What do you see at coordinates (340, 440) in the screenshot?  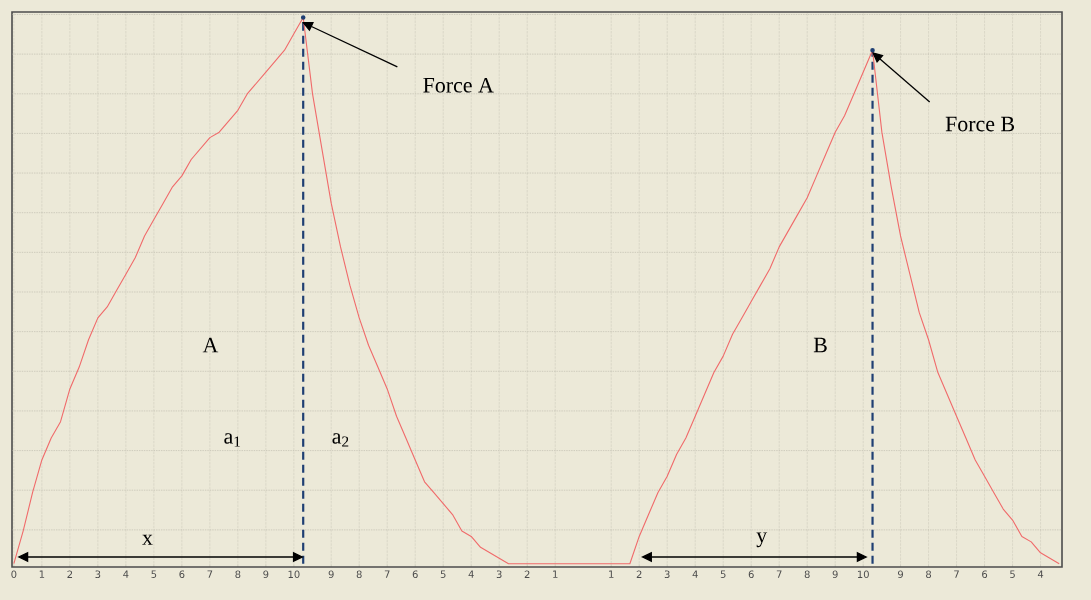 I see `annotation: a$_{2}$` at bounding box center [340, 440].